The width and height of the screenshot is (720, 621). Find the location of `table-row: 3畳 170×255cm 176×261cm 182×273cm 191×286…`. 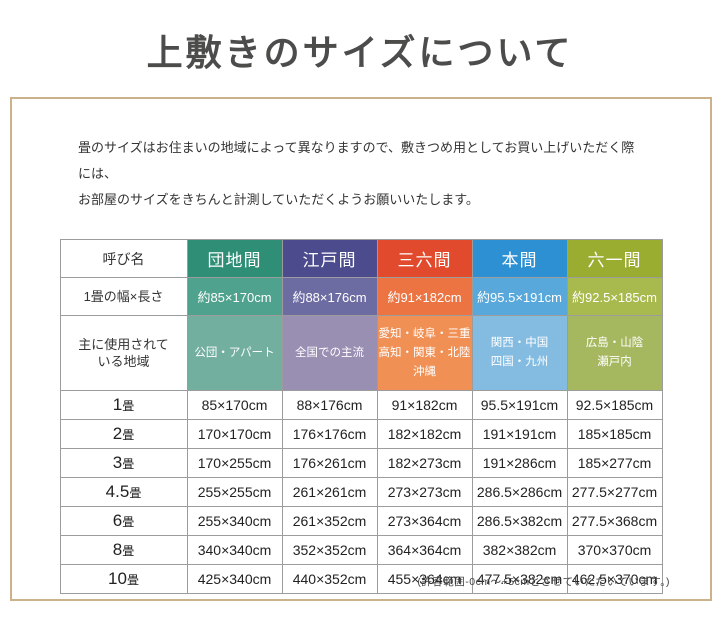

table-row: 3畳 170×255cm 176×261cm 182×273cm 191×286… is located at coordinates (361, 463).